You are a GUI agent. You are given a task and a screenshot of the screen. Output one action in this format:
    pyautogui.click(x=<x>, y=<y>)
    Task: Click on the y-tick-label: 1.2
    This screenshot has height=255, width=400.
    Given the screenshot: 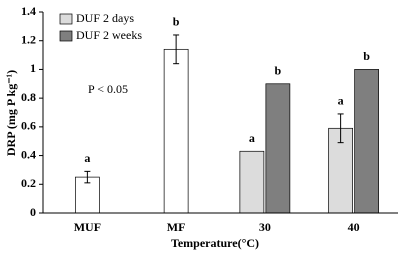 What is the action you would take?
    pyautogui.click(x=28, y=39)
    